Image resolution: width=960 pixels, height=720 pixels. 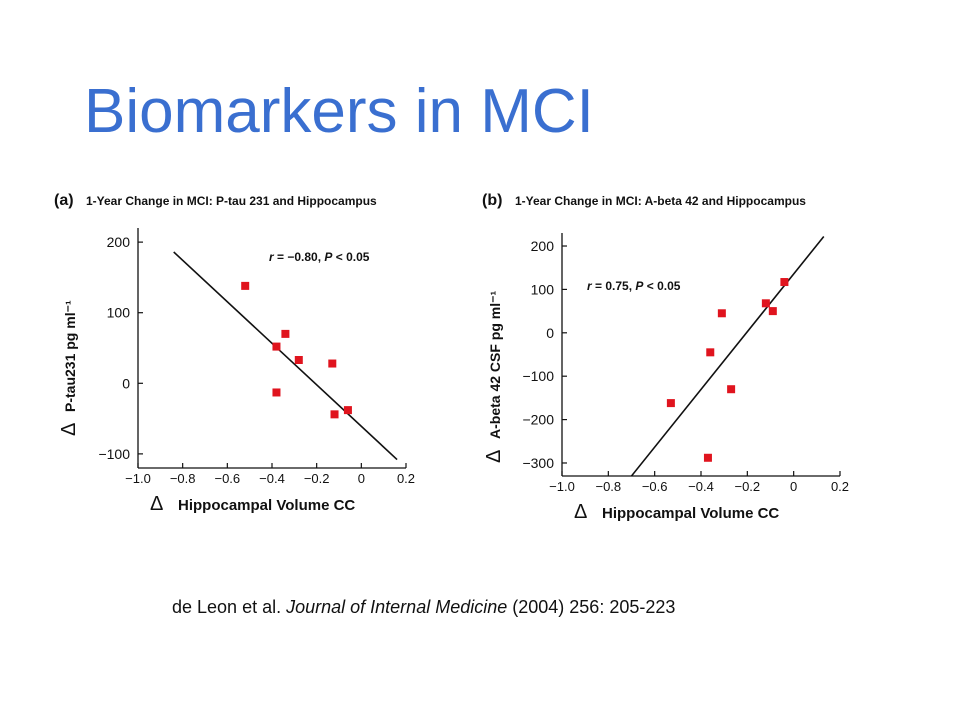 I want to click on y-axis-title: A-beta 42 CSF pg ml⁻¹, so click(x=495, y=364).